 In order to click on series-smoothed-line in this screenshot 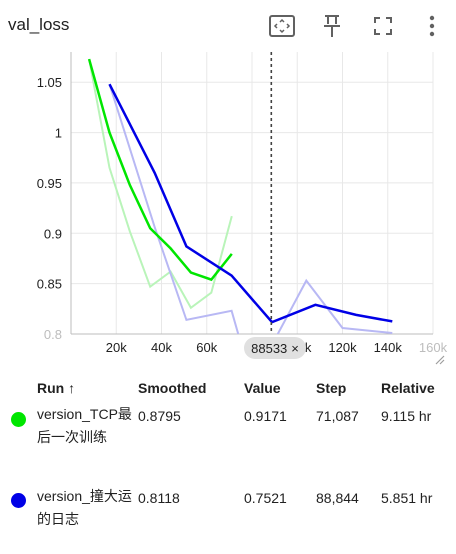, I will do `click(160, 170)`.